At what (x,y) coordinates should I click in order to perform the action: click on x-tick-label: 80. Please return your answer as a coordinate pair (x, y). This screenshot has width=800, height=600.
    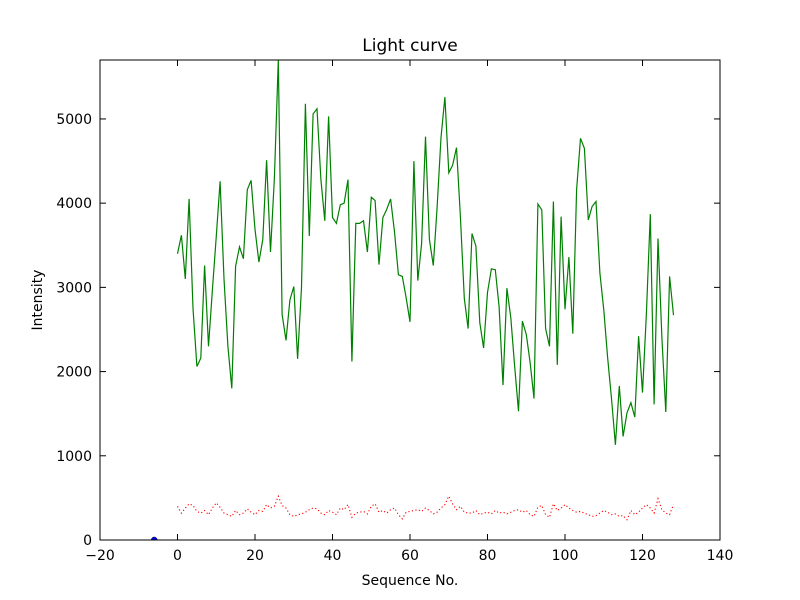
    Looking at the image, I should click on (488, 556).